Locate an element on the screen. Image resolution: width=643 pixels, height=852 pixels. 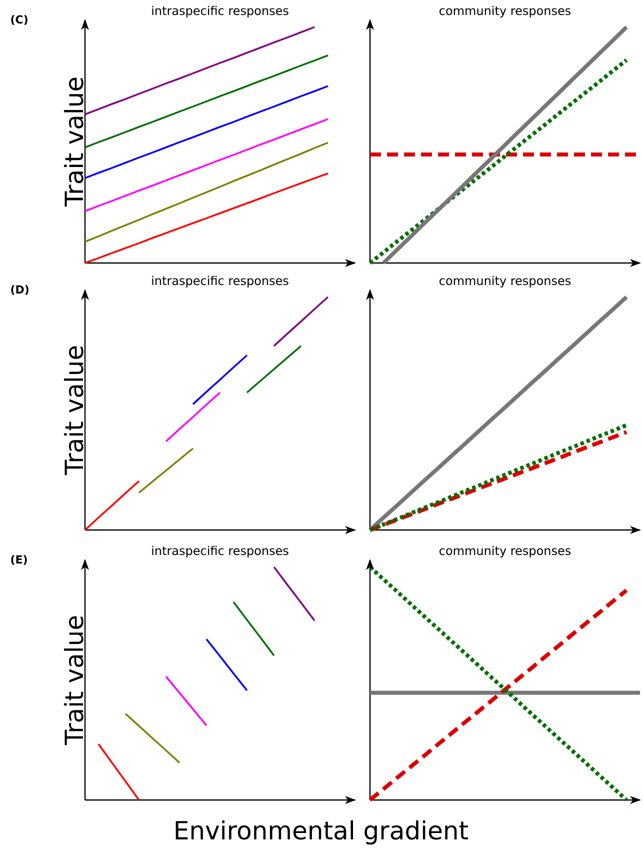
x-axis-title: Environmental gradient is located at coordinates (322, 832).